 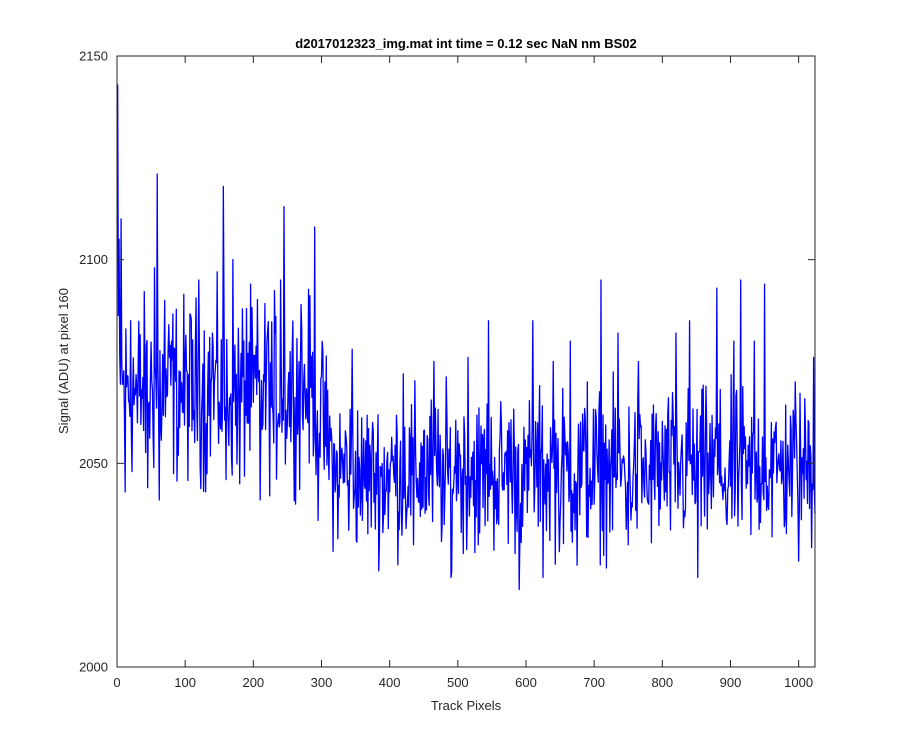 What do you see at coordinates (662, 682) in the screenshot?
I see `x-tick-label: 800` at bounding box center [662, 682].